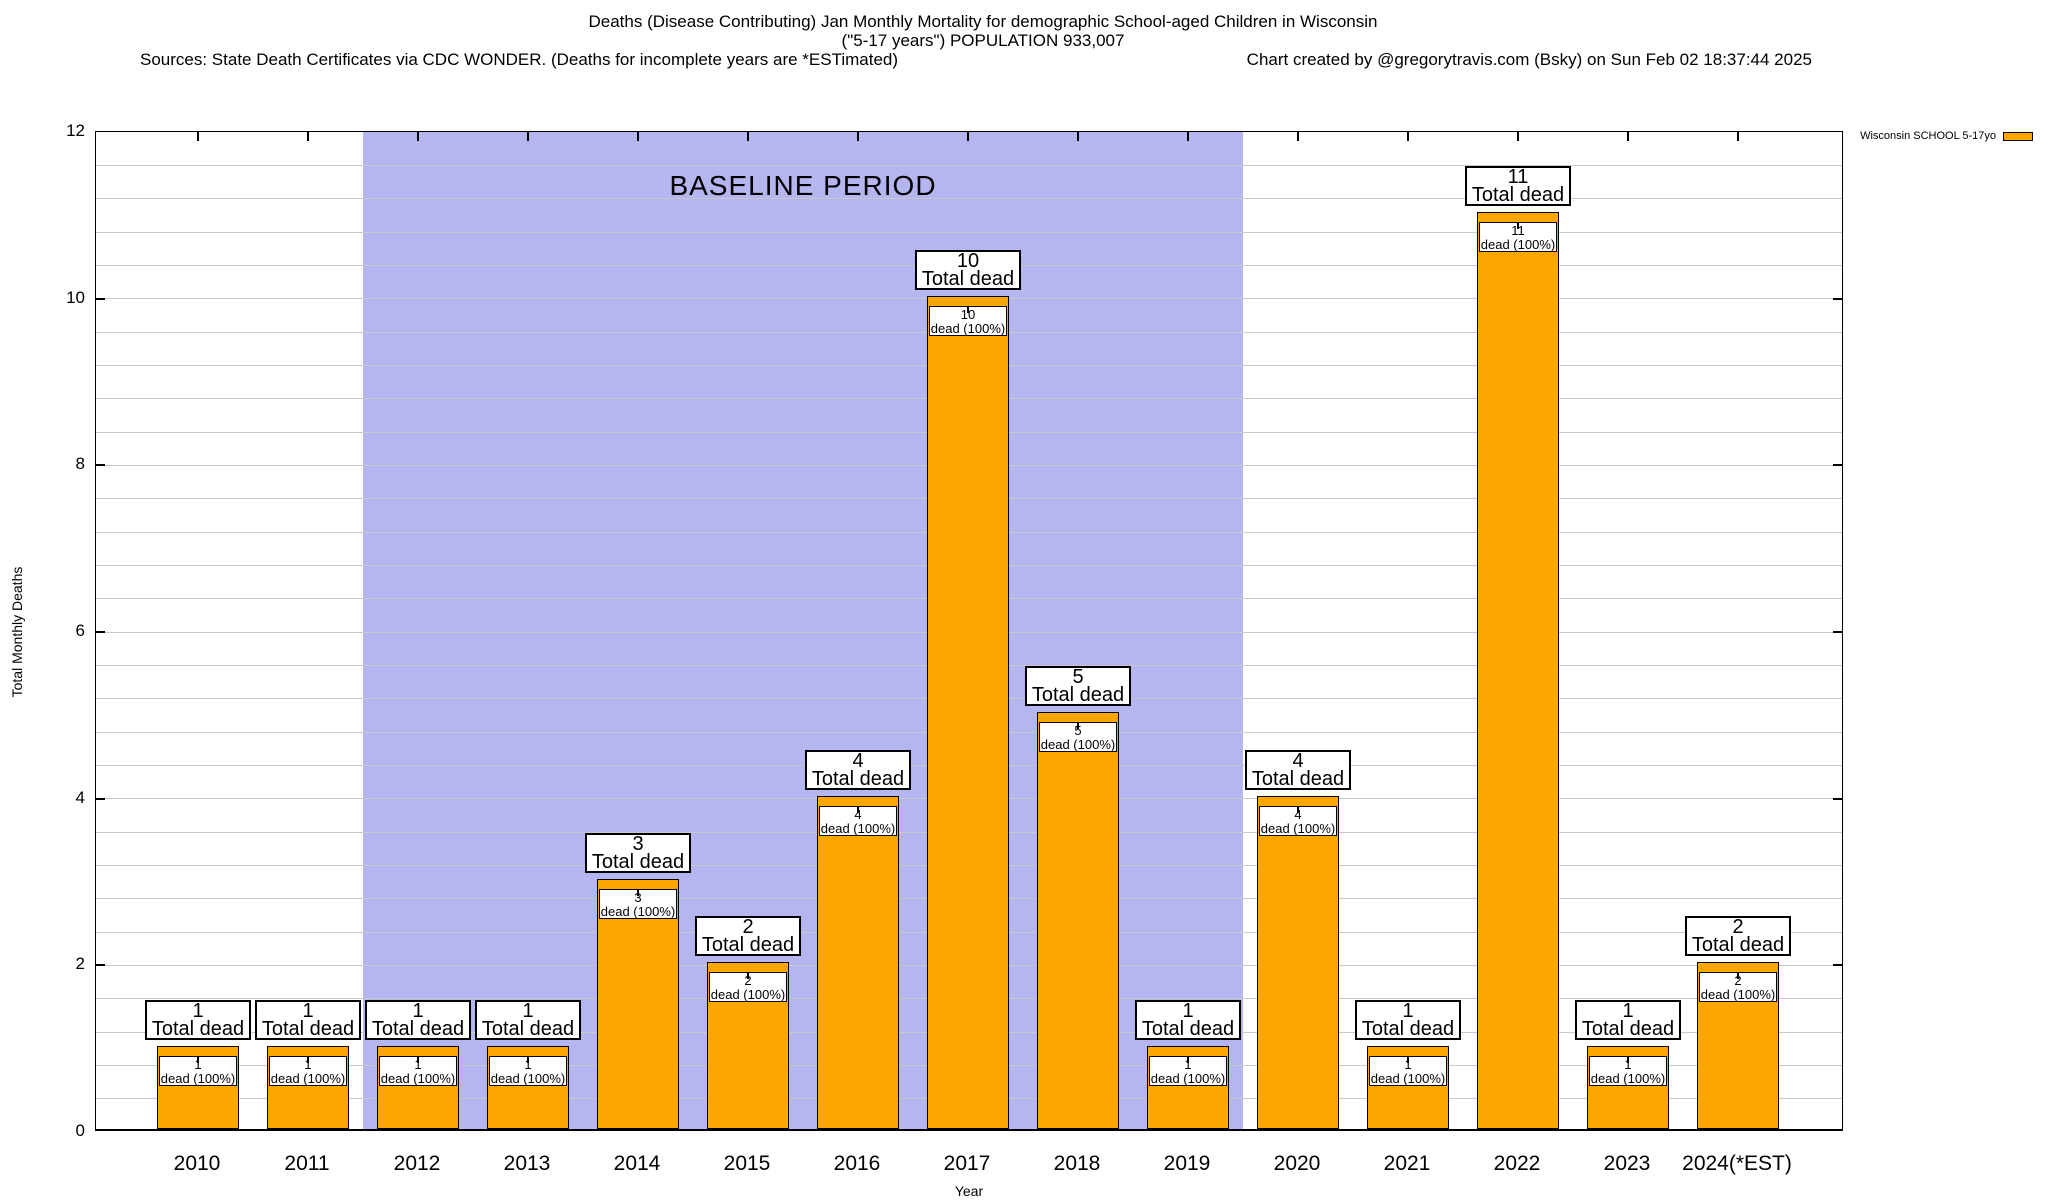 This screenshot has height=1200, width=2048. What do you see at coordinates (198, 1078) in the screenshot?
I see `bar-percent-text-2010: dead (100%)` at bounding box center [198, 1078].